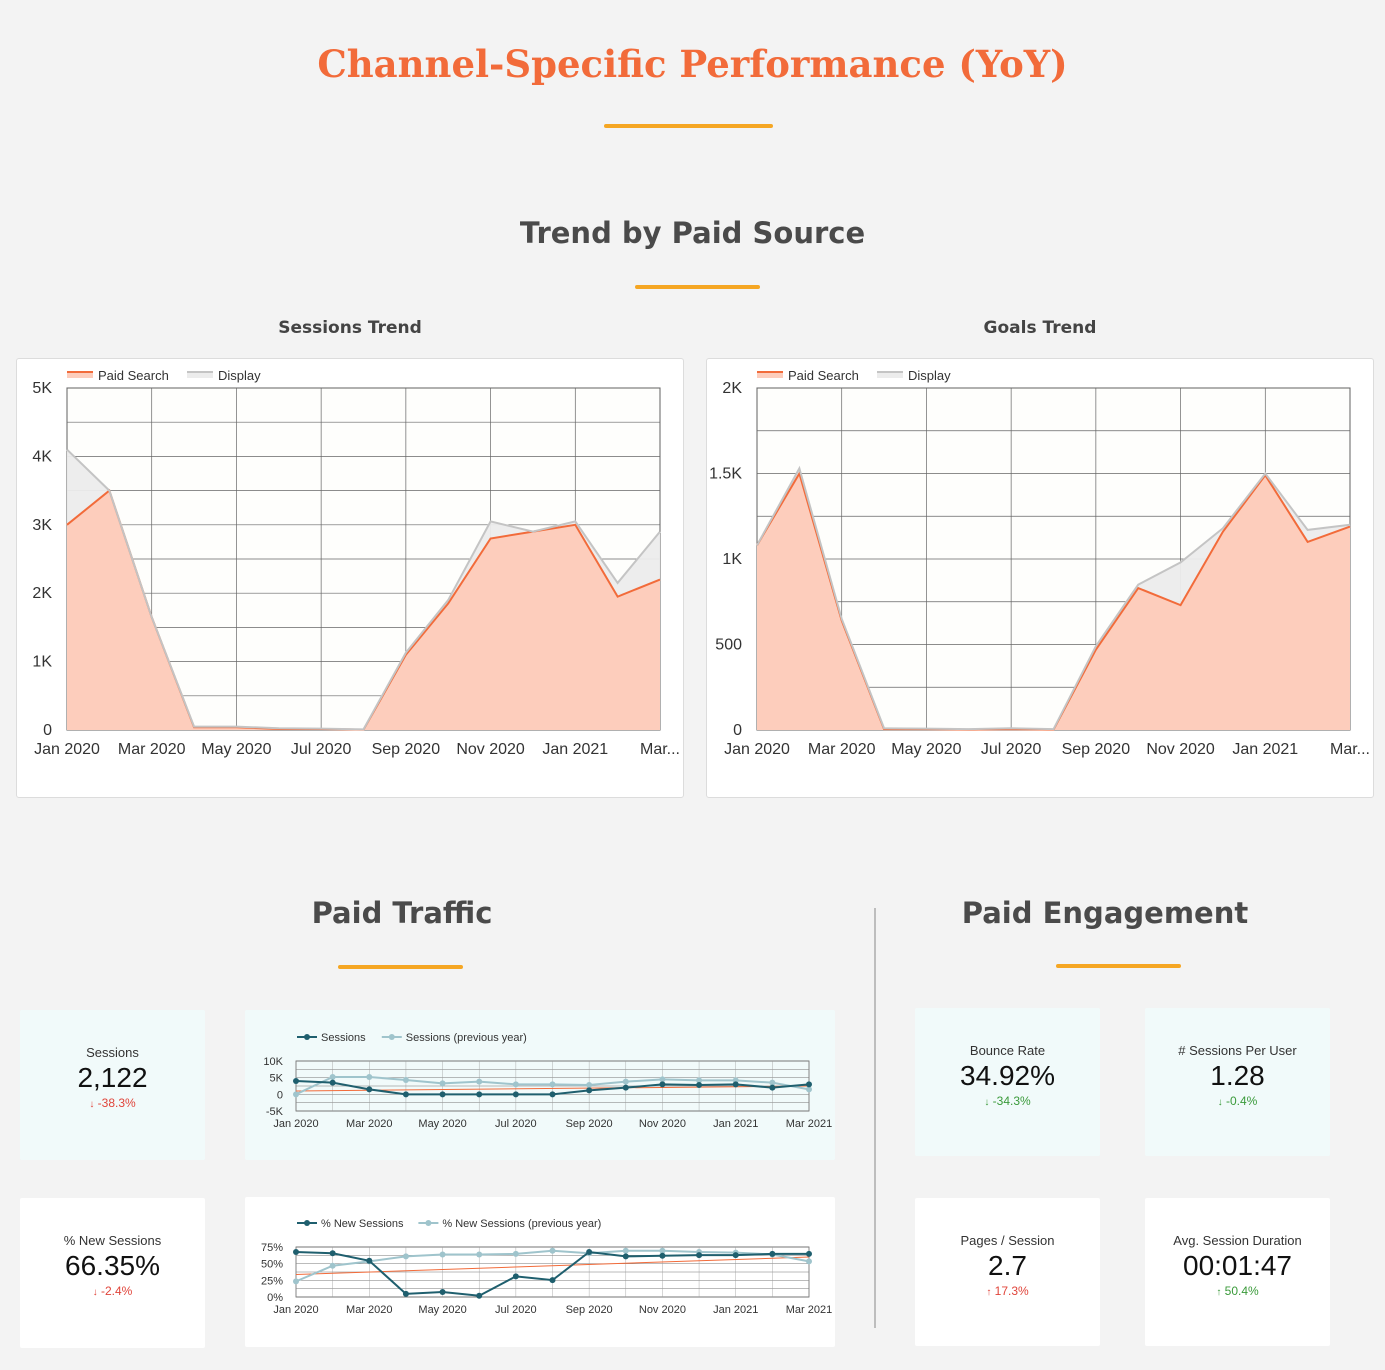  What do you see at coordinates (272, 1265) in the screenshot?
I see `y-tick-label: 50%` at bounding box center [272, 1265].